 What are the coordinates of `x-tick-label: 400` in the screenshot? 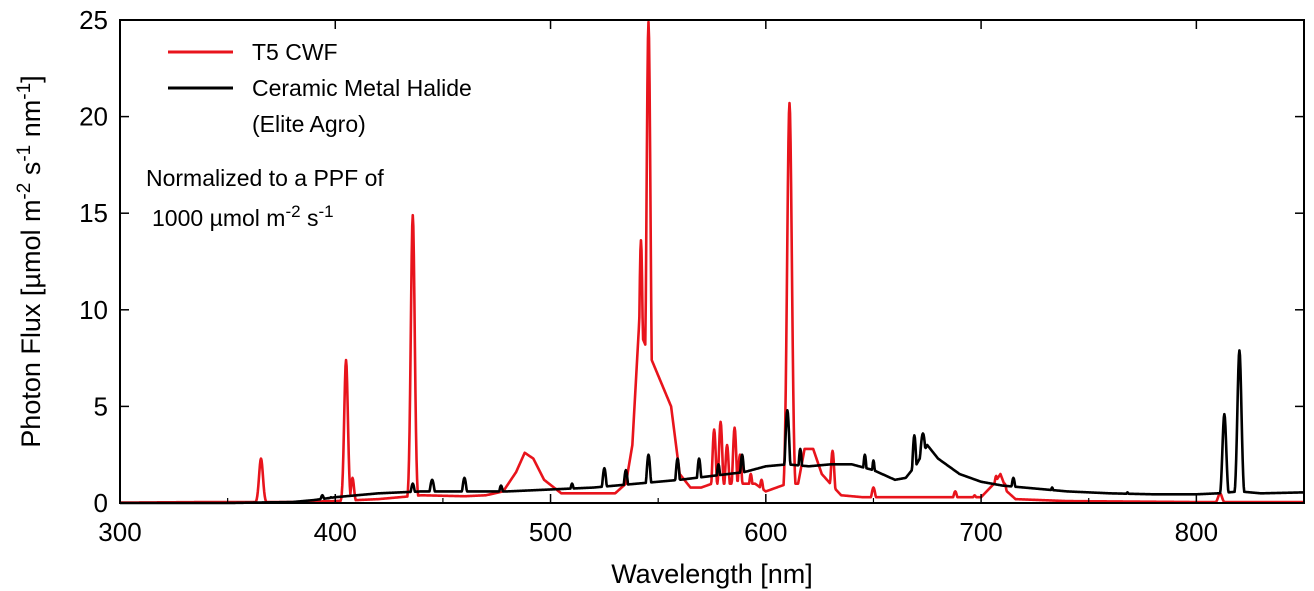 It's located at (335, 532).